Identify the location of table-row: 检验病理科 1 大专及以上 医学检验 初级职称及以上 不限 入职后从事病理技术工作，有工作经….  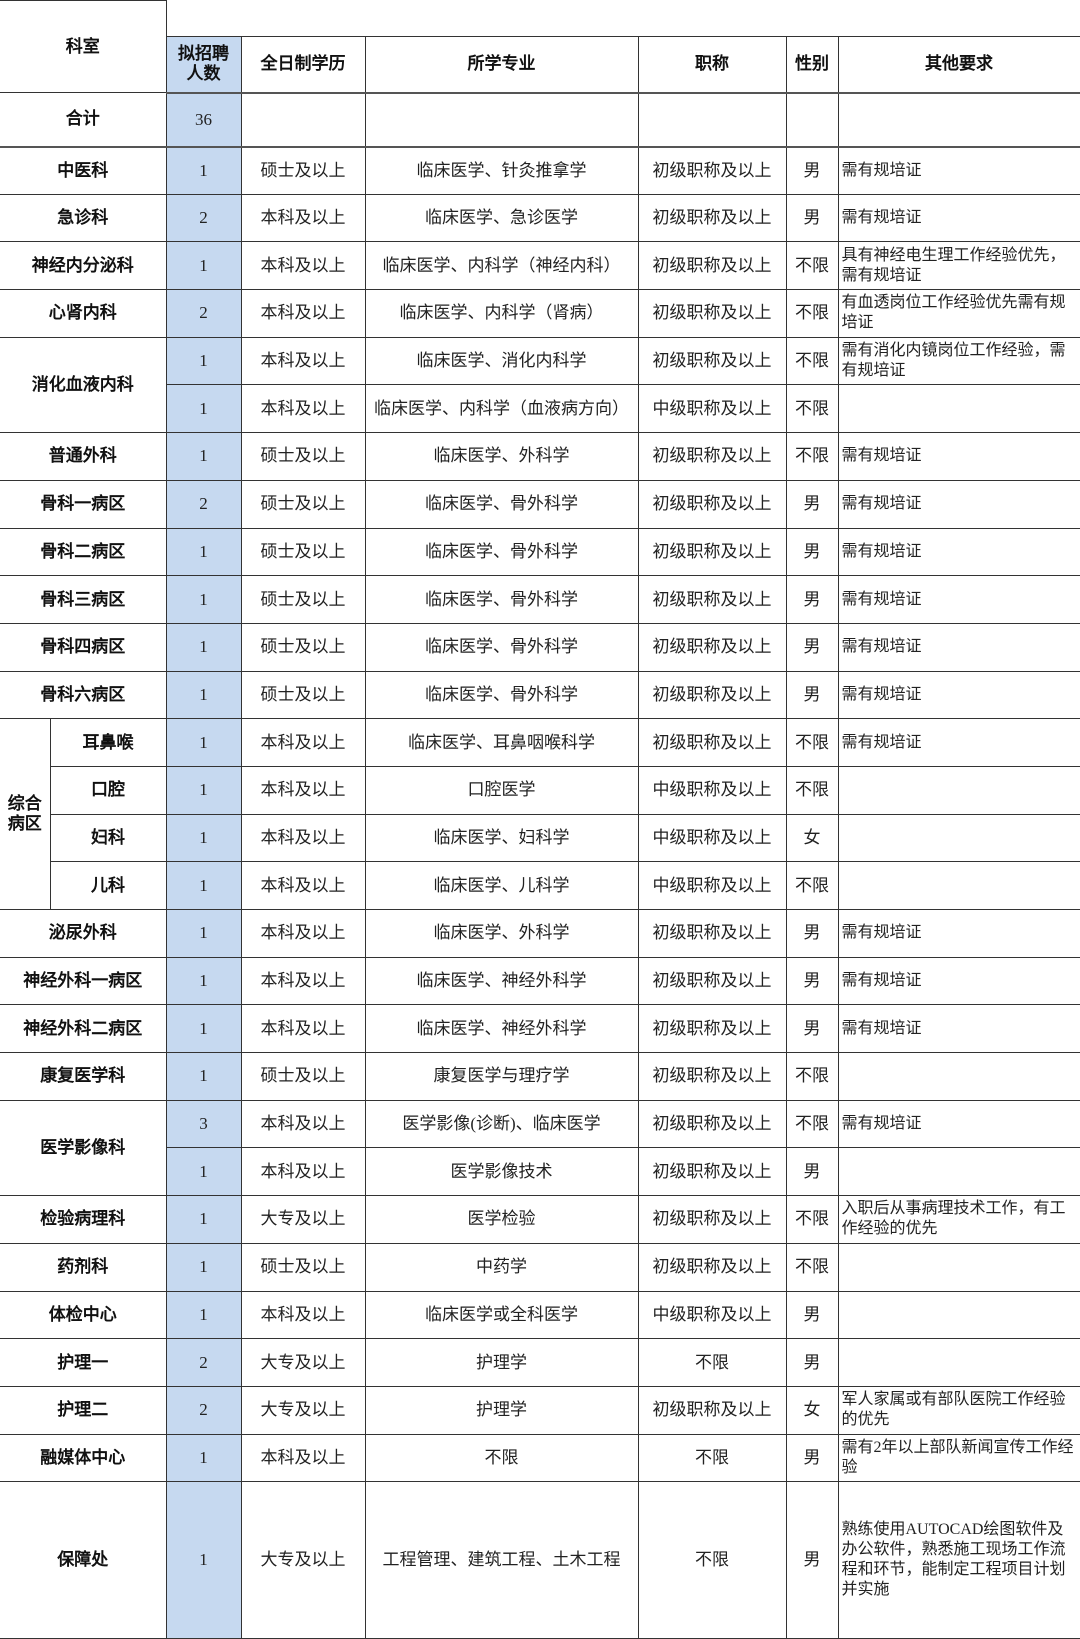
(540, 1219).